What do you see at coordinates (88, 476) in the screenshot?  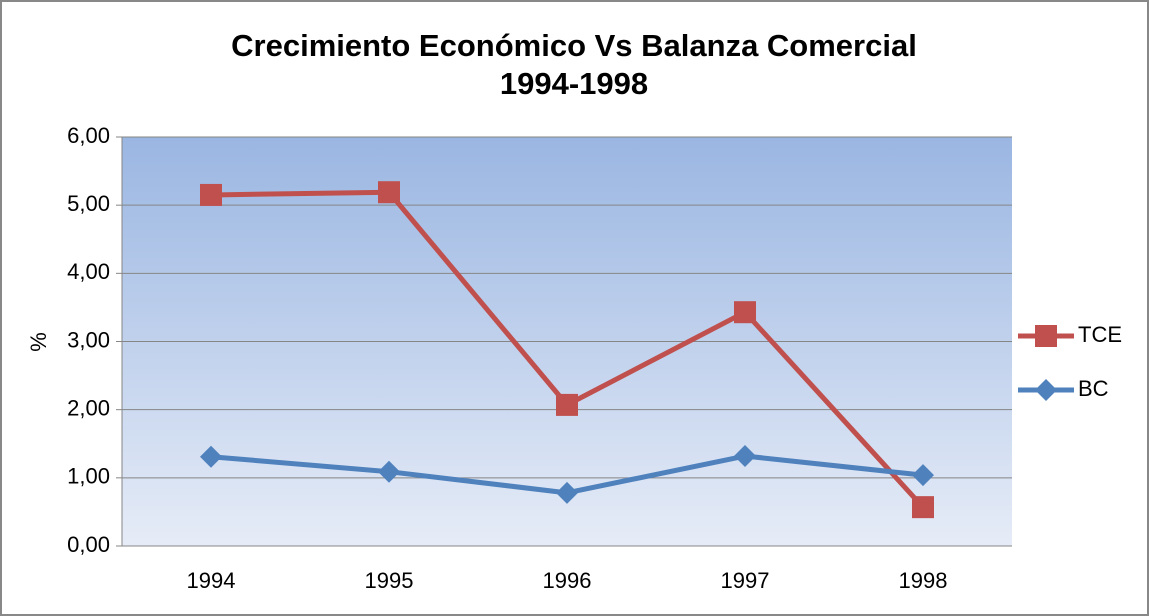 I see `y-tick-label: 1,00` at bounding box center [88, 476].